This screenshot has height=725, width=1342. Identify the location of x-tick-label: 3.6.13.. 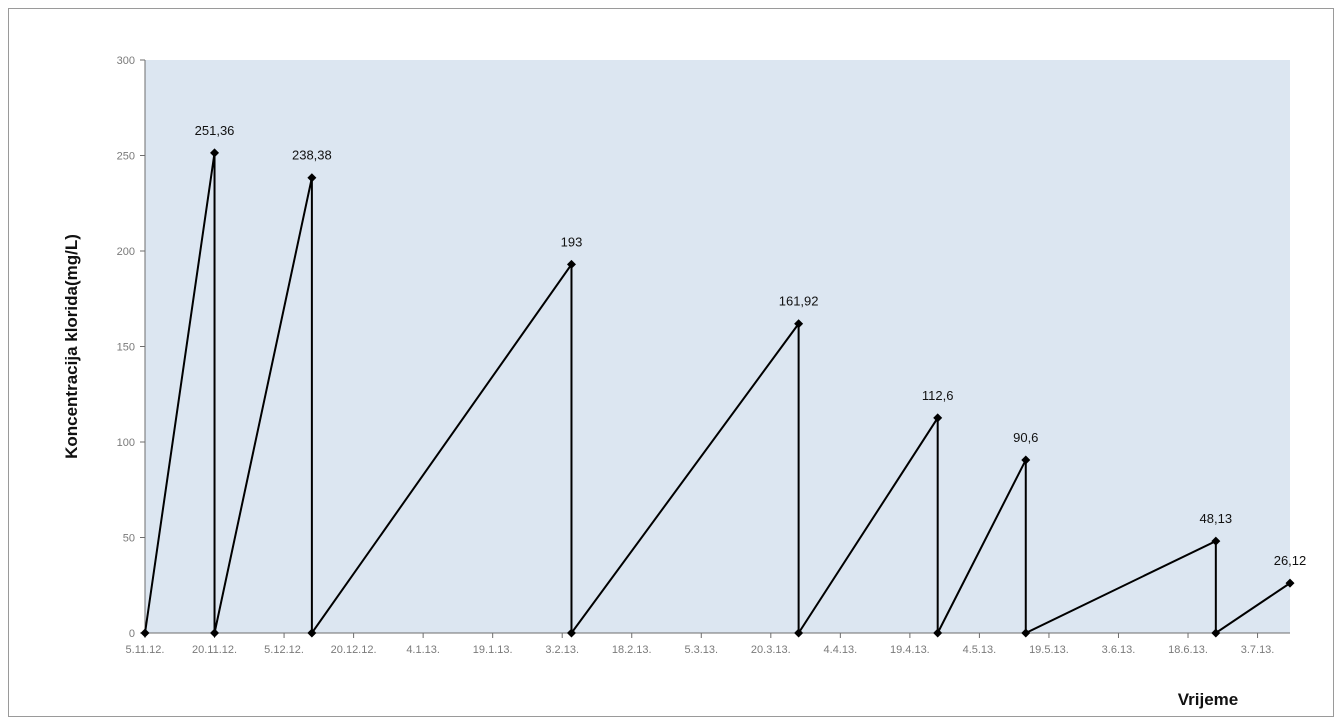
(1119, 650).